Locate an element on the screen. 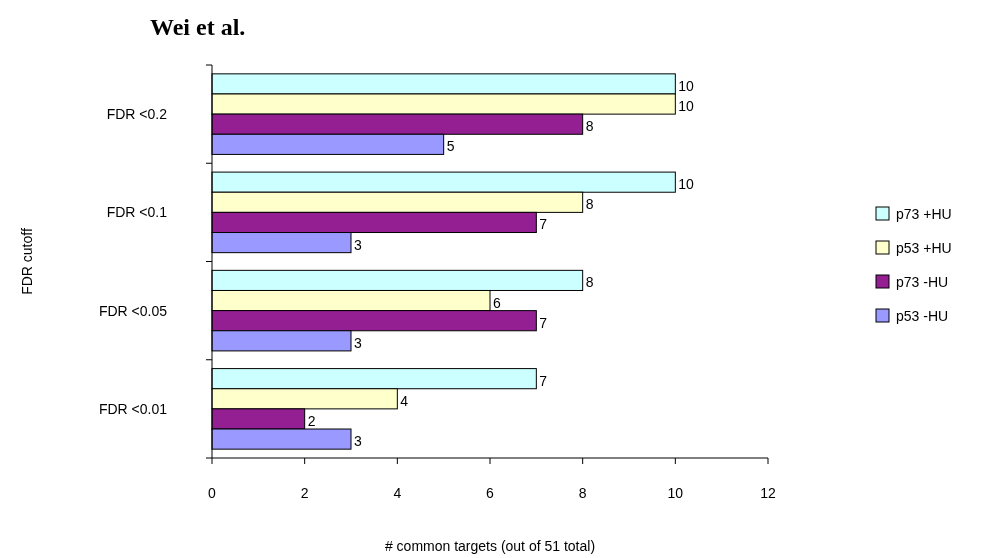 Image resolution: width=1005 pixels, height=558 pixels. x-tick-label: 12 is located at coordinates (768, 493).